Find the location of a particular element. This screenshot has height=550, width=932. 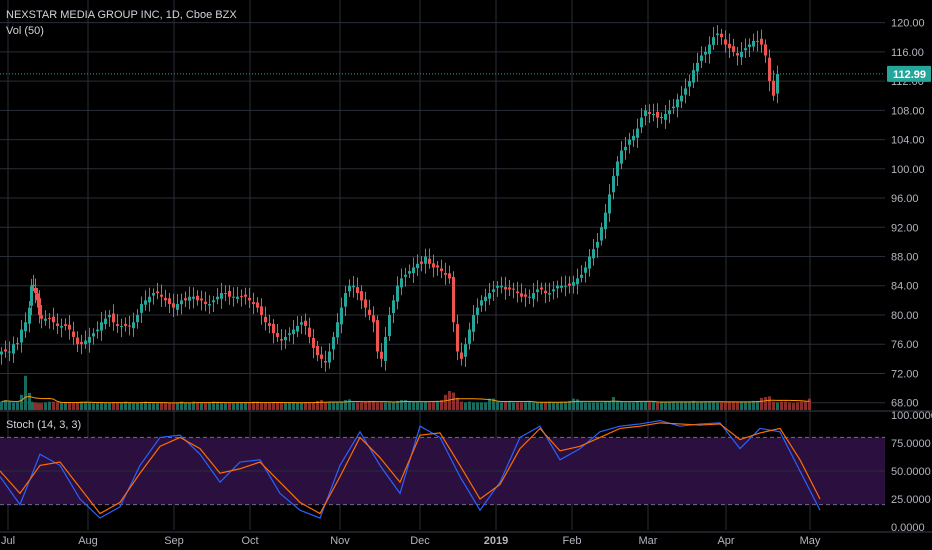

price-axis-tick-label: 76.00 is located at coordinates (905, 345).